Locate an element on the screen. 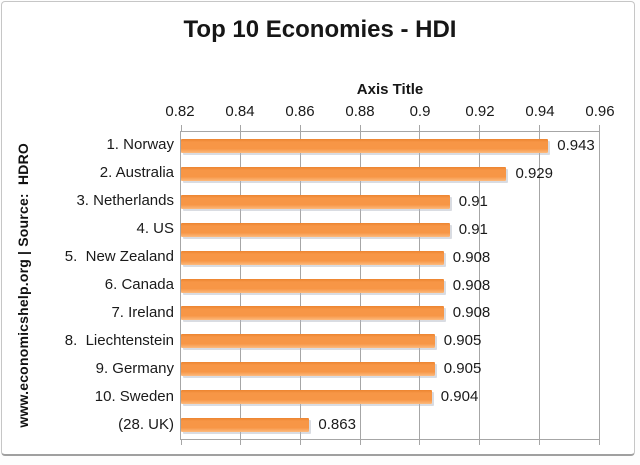  category-label: 1. Norway is located at coordinates (140, 145).